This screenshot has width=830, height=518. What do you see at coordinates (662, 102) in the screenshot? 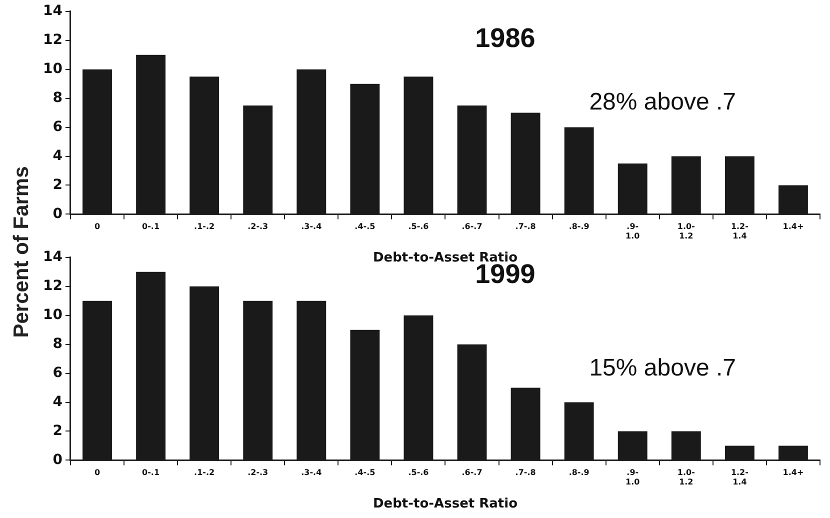
I see `annotation: 28% above .7` at bounding box center [662, 102].